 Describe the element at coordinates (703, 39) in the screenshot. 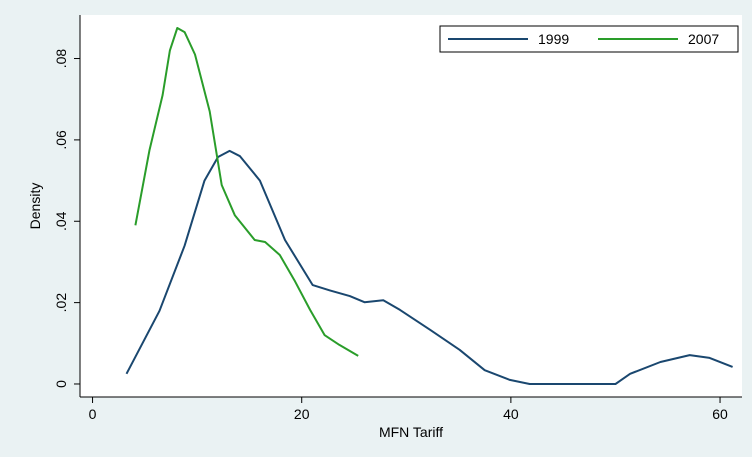

I see `legend-label: 2007` at that location.